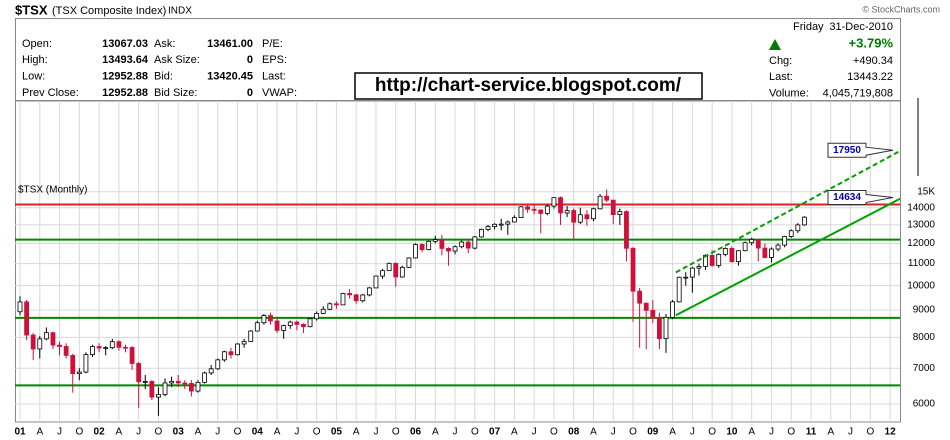 The width and height of the screenshot is (950, 440). Describe the element at coordinates (808, 27) in the screenshot. I see `weekday: Friday` at that location.